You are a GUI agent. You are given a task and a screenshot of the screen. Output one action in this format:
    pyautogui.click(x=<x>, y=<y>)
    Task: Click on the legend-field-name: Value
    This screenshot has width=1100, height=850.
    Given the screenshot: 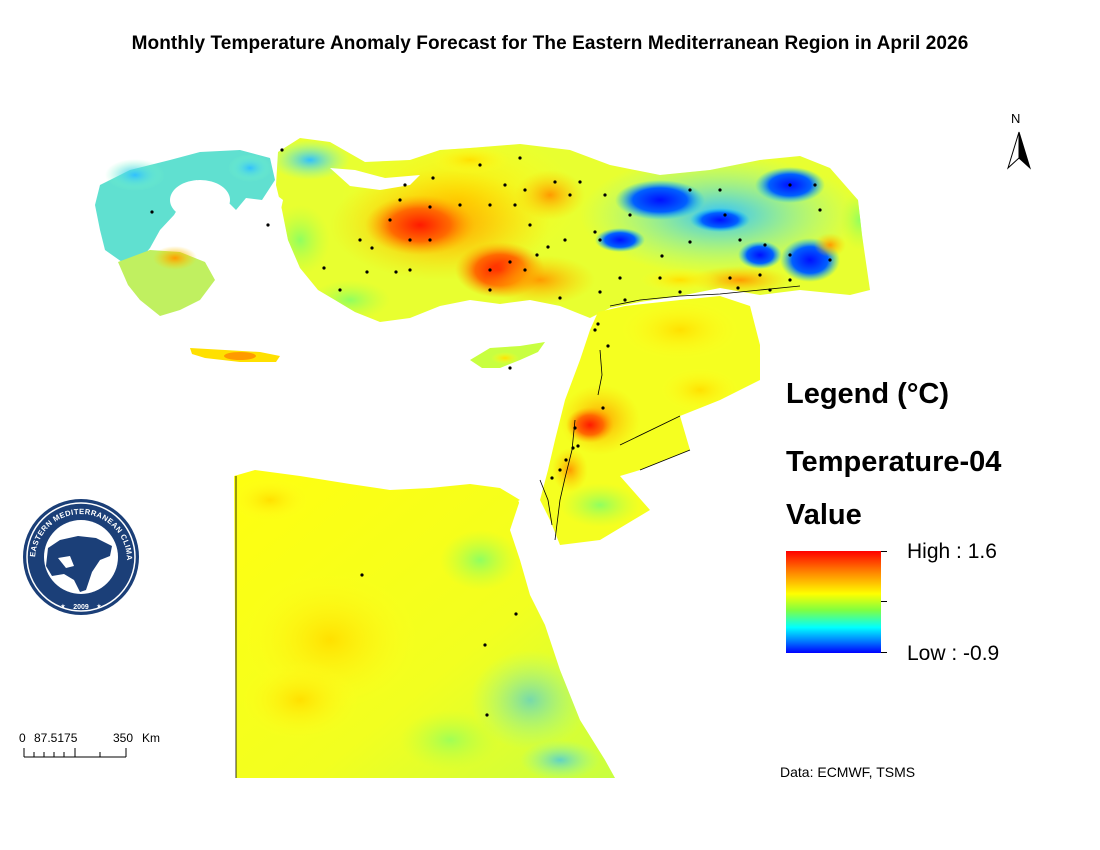 What is the action you would take?
    pyautogui.click(x=824, y=515)
    